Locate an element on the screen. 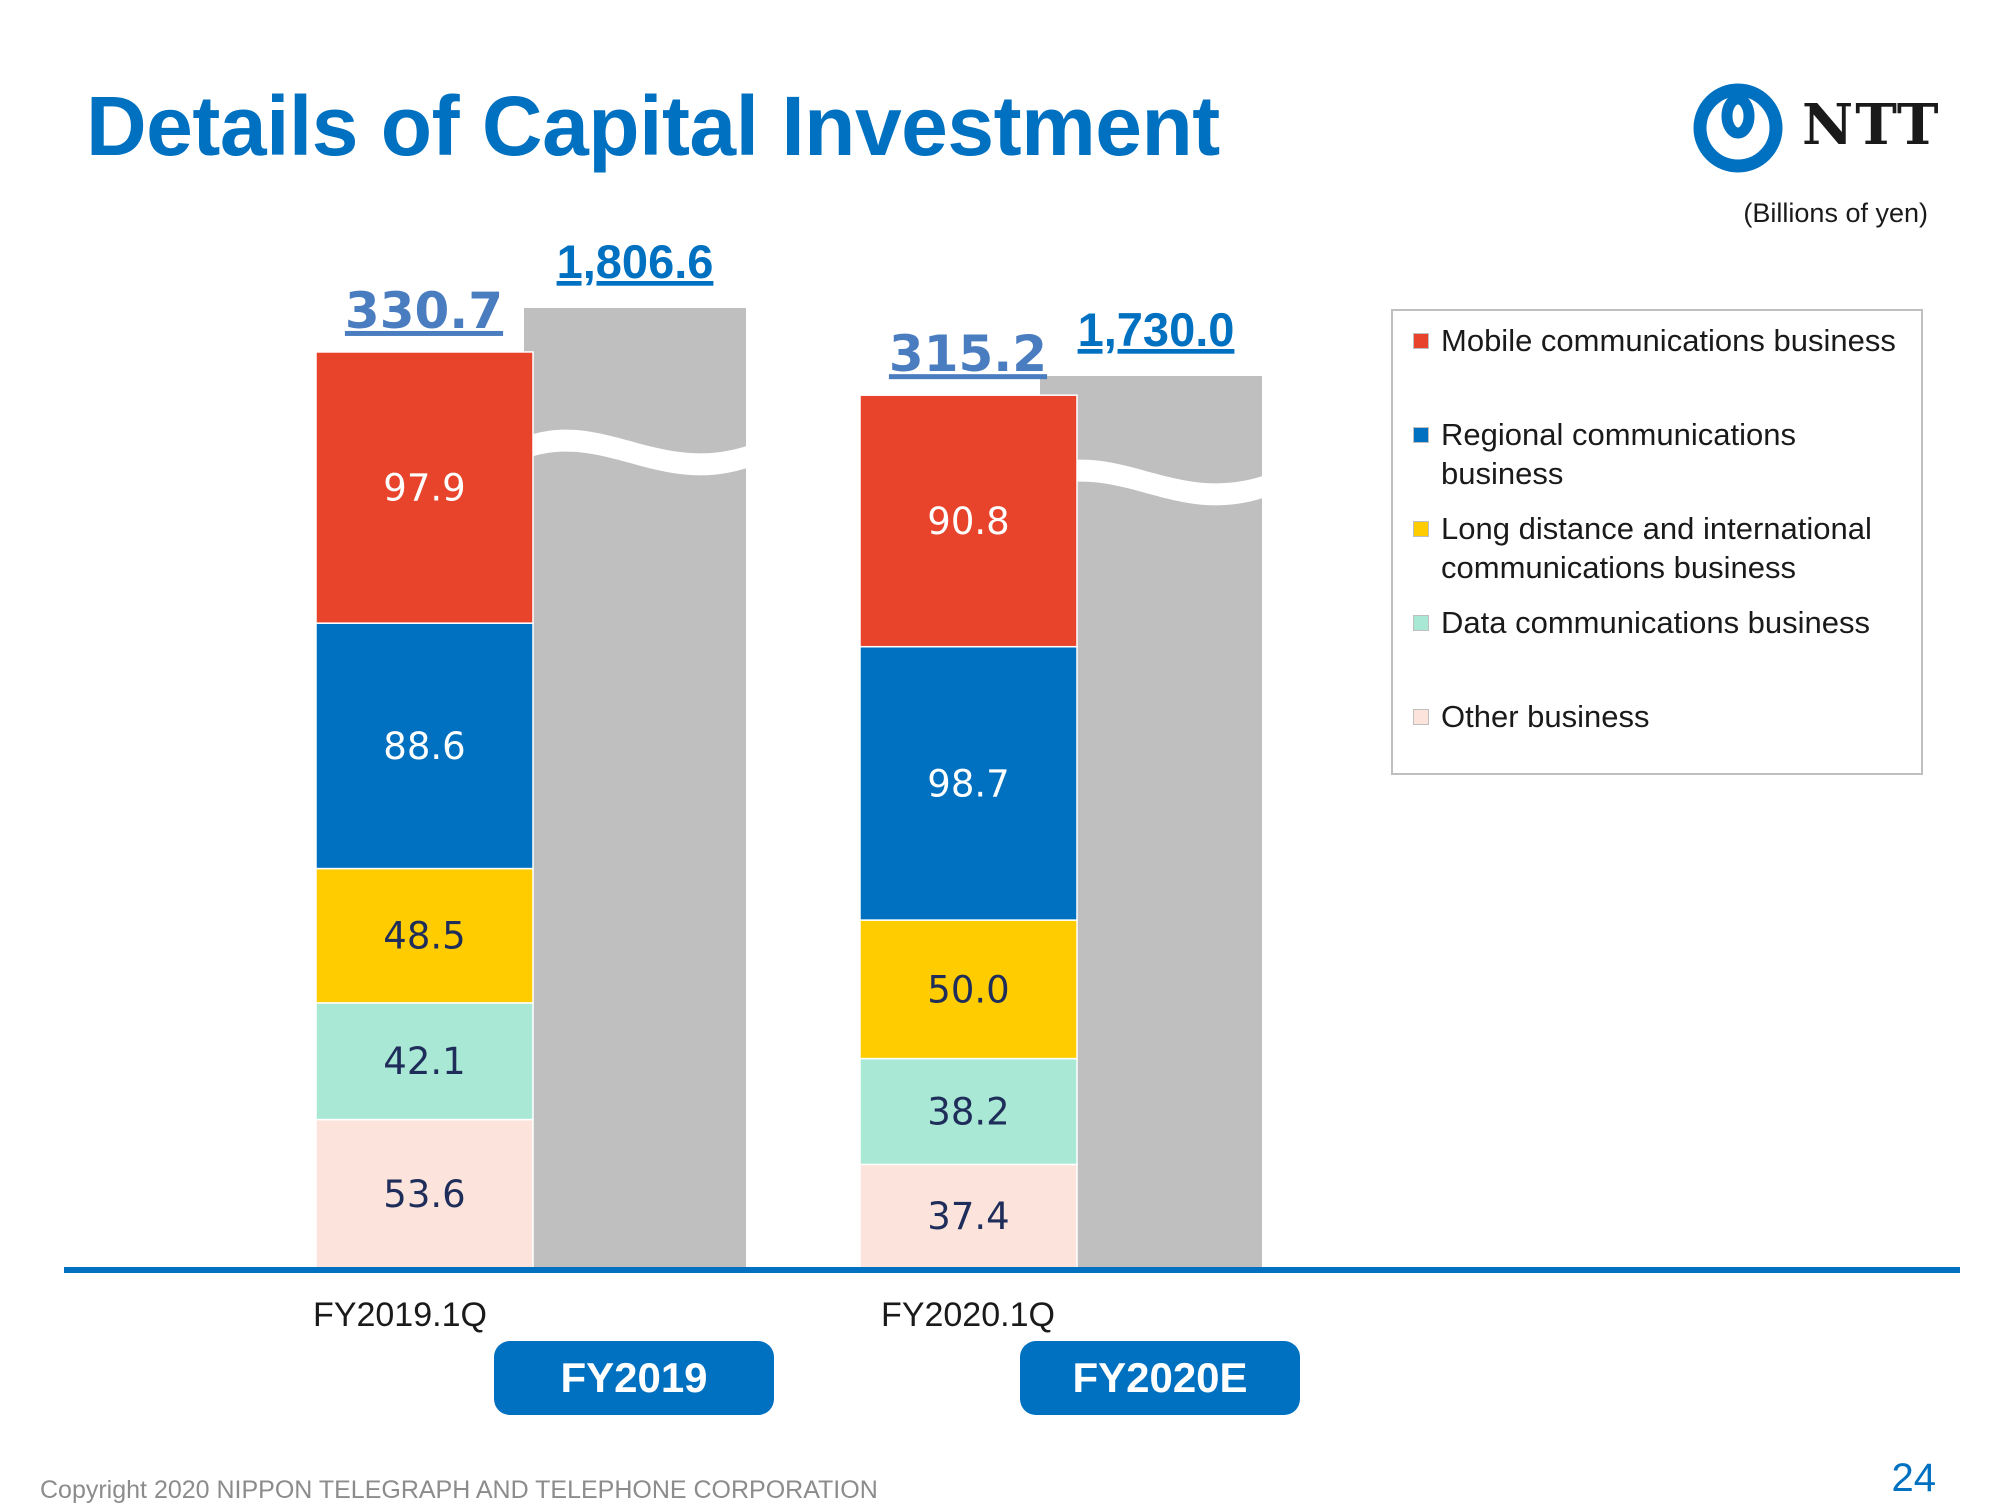 The image size is (2000, 1505). unit-note: (Billions of yen) is located at coordinates (1835, 213).